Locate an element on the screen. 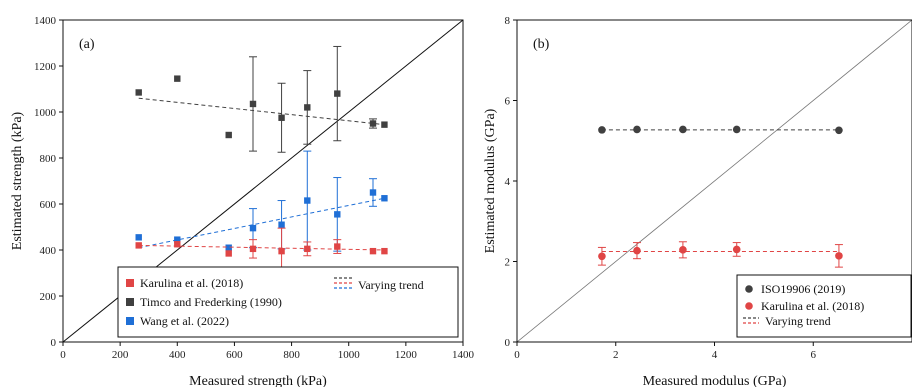 This screenshot has height=387, width=912. legend-swatch-wang is located at coordinates (130, 321).